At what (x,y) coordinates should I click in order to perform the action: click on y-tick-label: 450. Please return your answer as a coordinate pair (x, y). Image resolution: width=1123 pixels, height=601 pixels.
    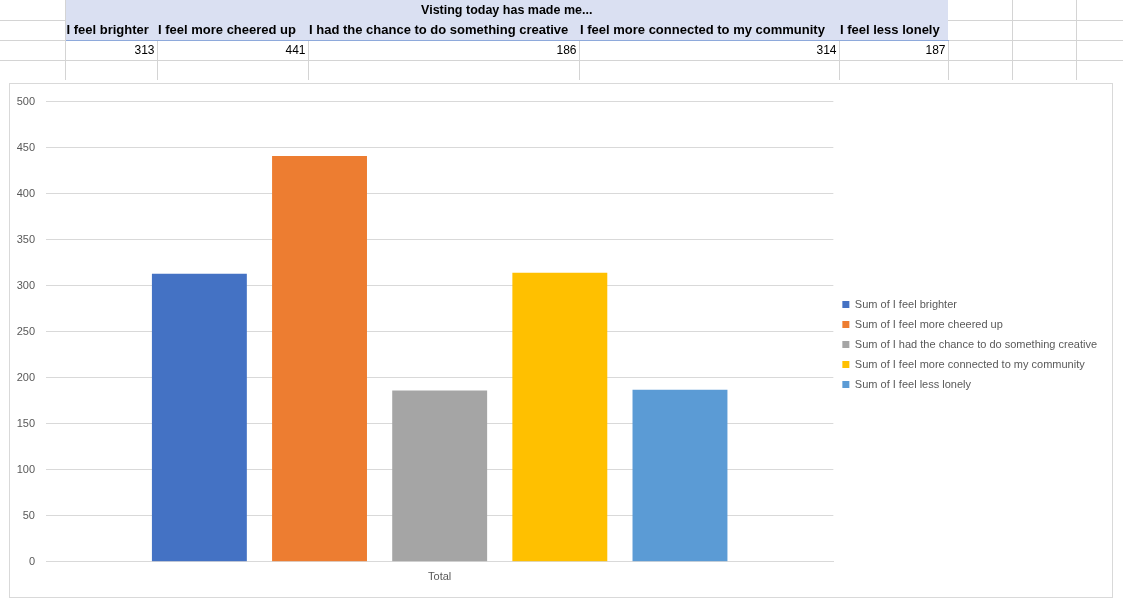
    Looking at the image, I should click on (25, 146).